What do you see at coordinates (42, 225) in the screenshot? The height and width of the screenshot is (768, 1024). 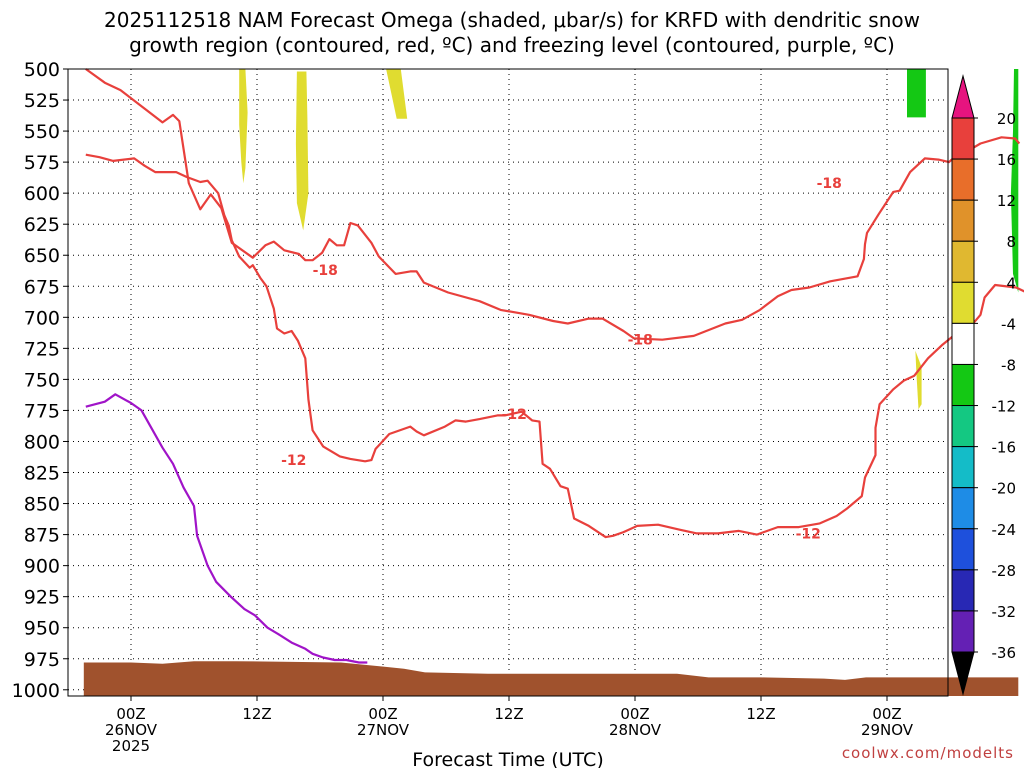 I see `y-tick-label: 625` at bounding box center [42, 225].